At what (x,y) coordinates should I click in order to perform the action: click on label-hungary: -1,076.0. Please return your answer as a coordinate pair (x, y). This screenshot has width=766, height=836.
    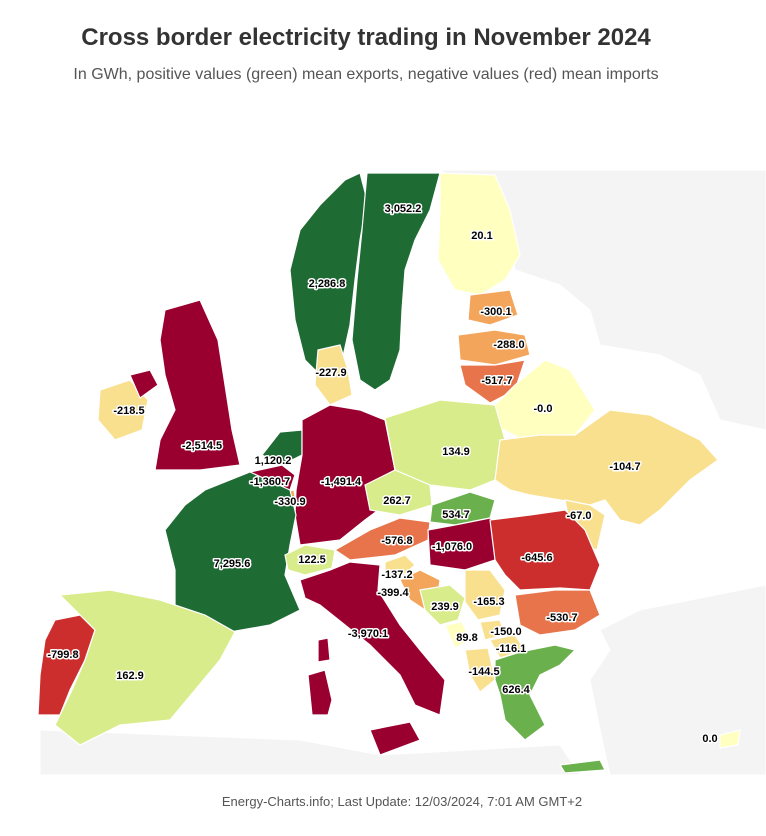
    Looking at the image, I should click on (452, 547).